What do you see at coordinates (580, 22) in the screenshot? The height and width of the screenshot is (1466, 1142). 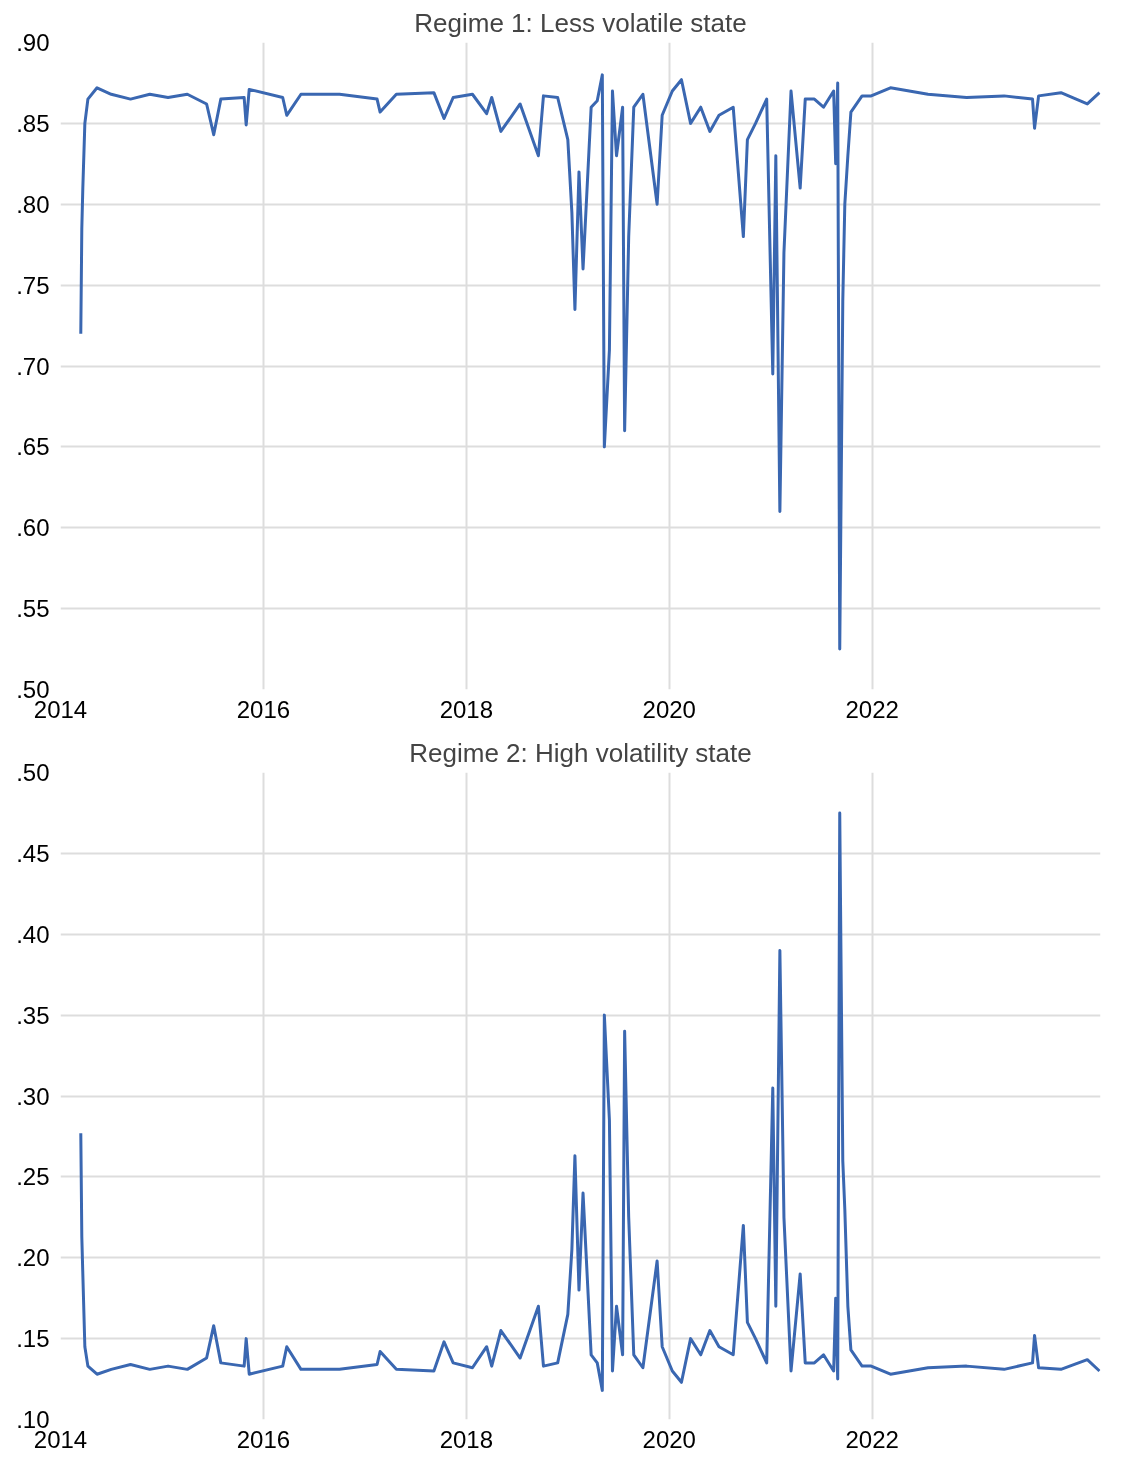 I see `chart-title: Regime 1: Less volatile state` at bounding box center [580, 22].